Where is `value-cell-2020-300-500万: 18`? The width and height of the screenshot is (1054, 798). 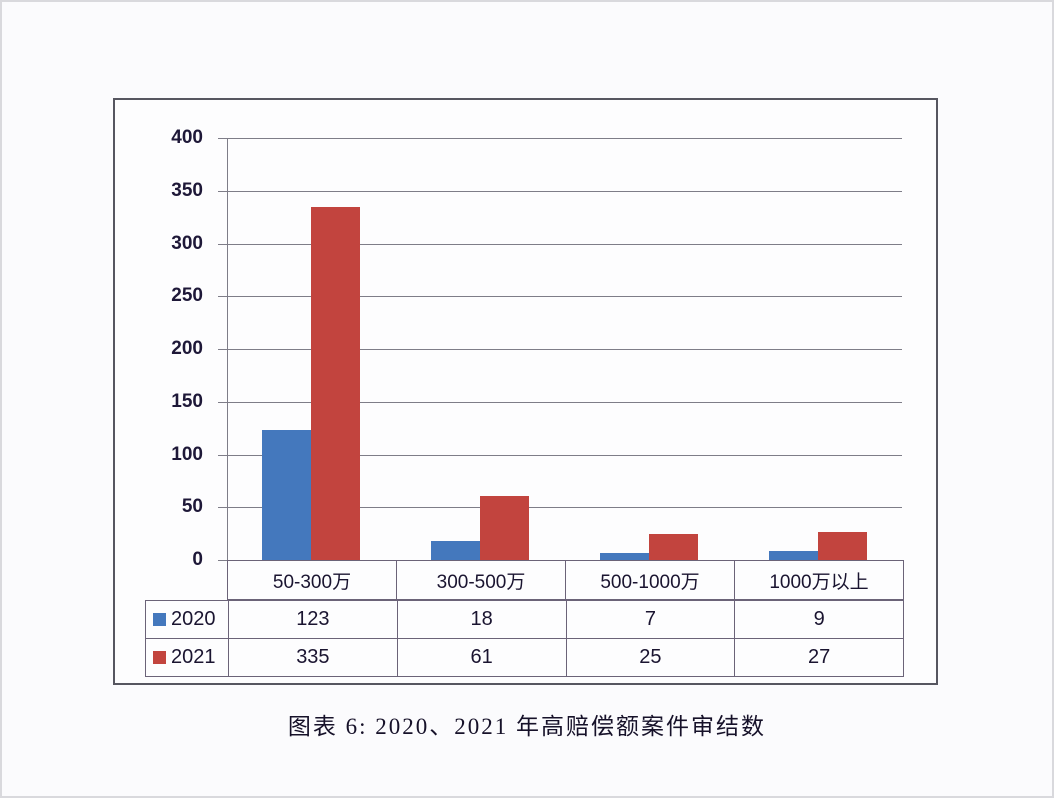
value-cell-2020-300-500万: 18 is located at coordinates (481, 619).